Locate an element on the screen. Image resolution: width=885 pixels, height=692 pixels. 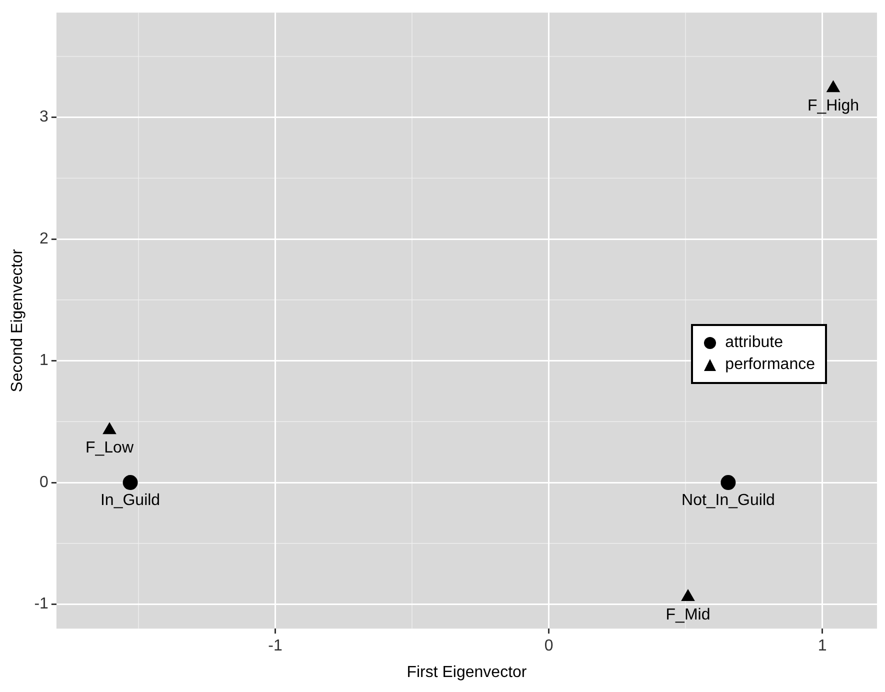
annotation: F_Mid is located at coordinates (688, 615).